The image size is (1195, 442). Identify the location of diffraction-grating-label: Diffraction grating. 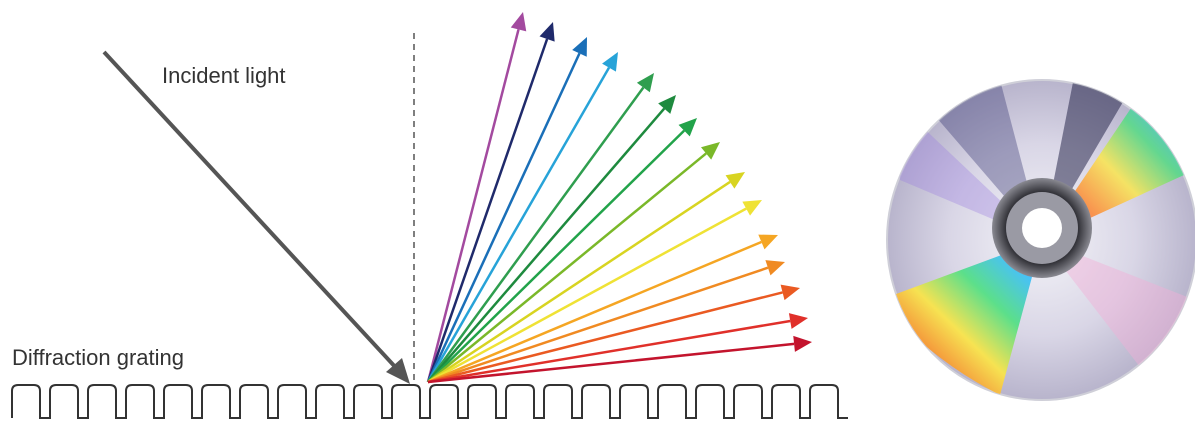
(98, 357).